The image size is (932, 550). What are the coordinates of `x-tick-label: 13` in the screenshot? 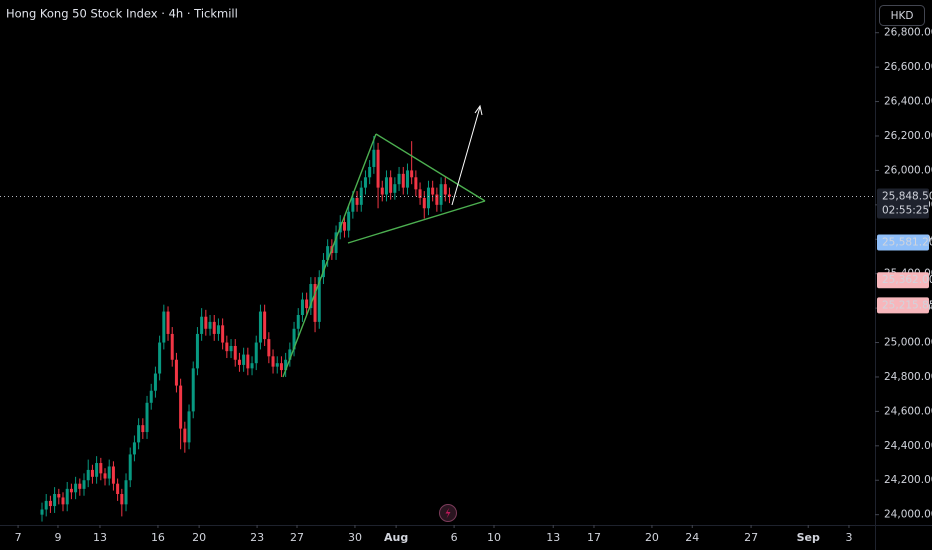 It's located at (100, 537).